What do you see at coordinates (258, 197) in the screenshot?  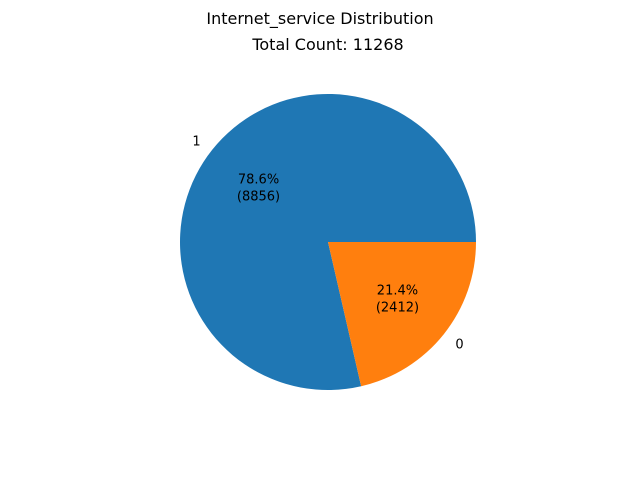 I see `slice-count-1: (8856)` at bounding box center [258, 197].